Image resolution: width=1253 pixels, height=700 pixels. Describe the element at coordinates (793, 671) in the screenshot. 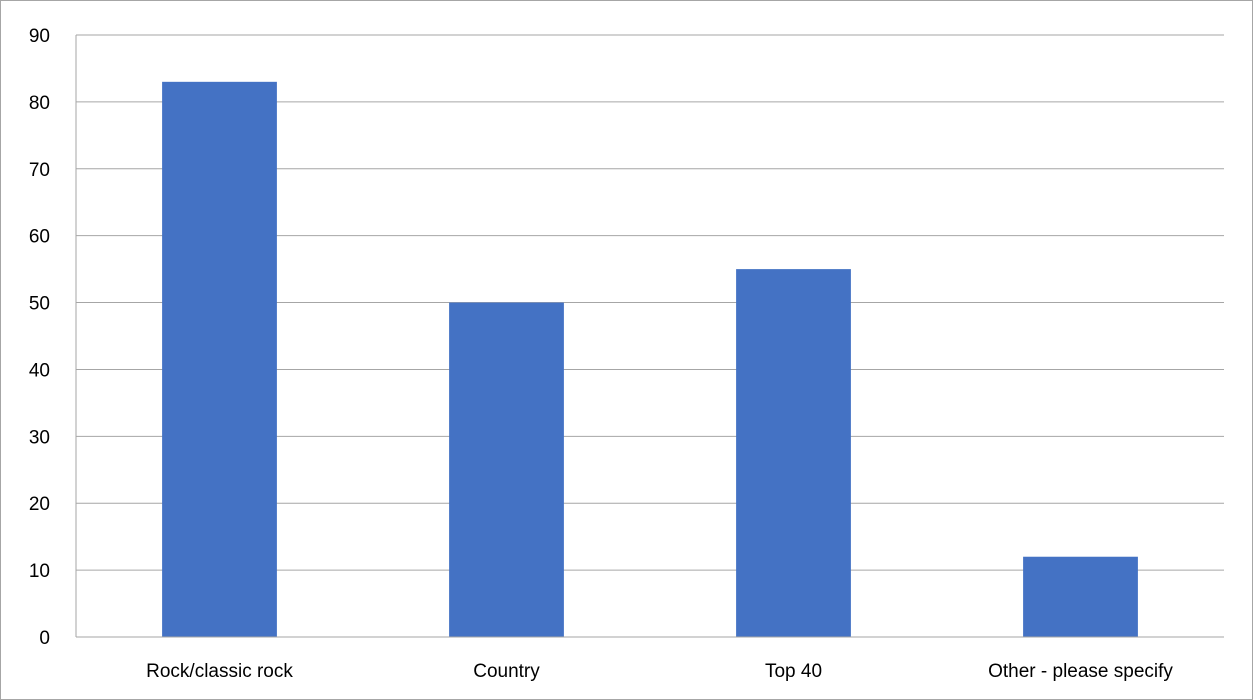

I see `x-tick-label: Top 40` at that location.